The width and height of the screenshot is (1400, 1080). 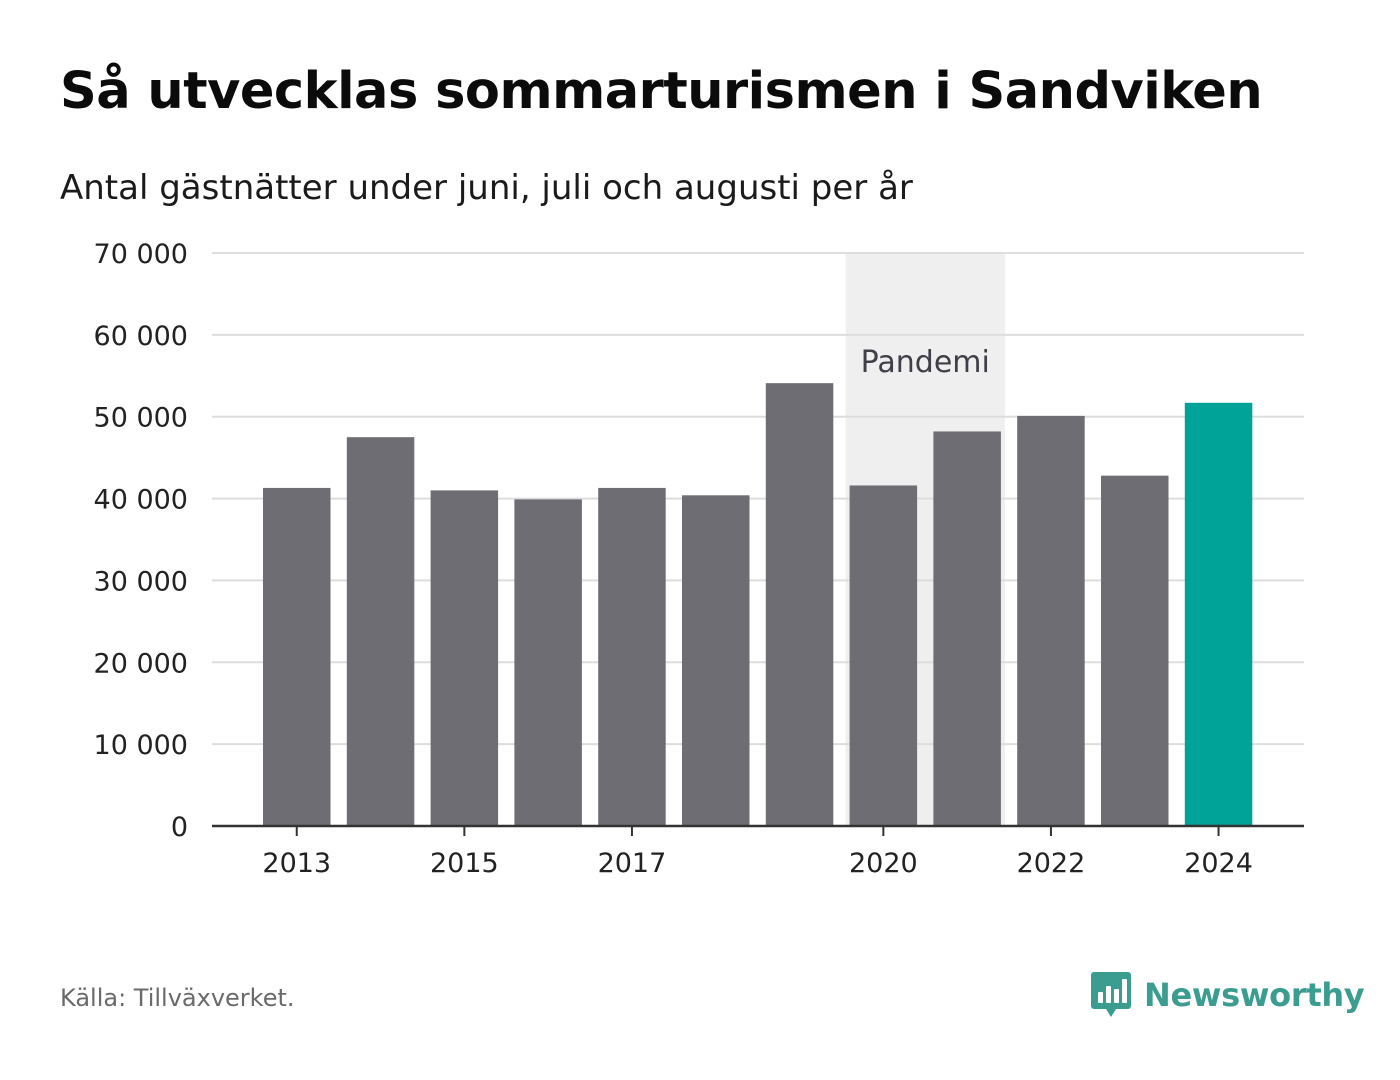 What do you see at coordinates (632, 656) in the screenshot?
I see `bar-2017` at bounding box center [632, 656].